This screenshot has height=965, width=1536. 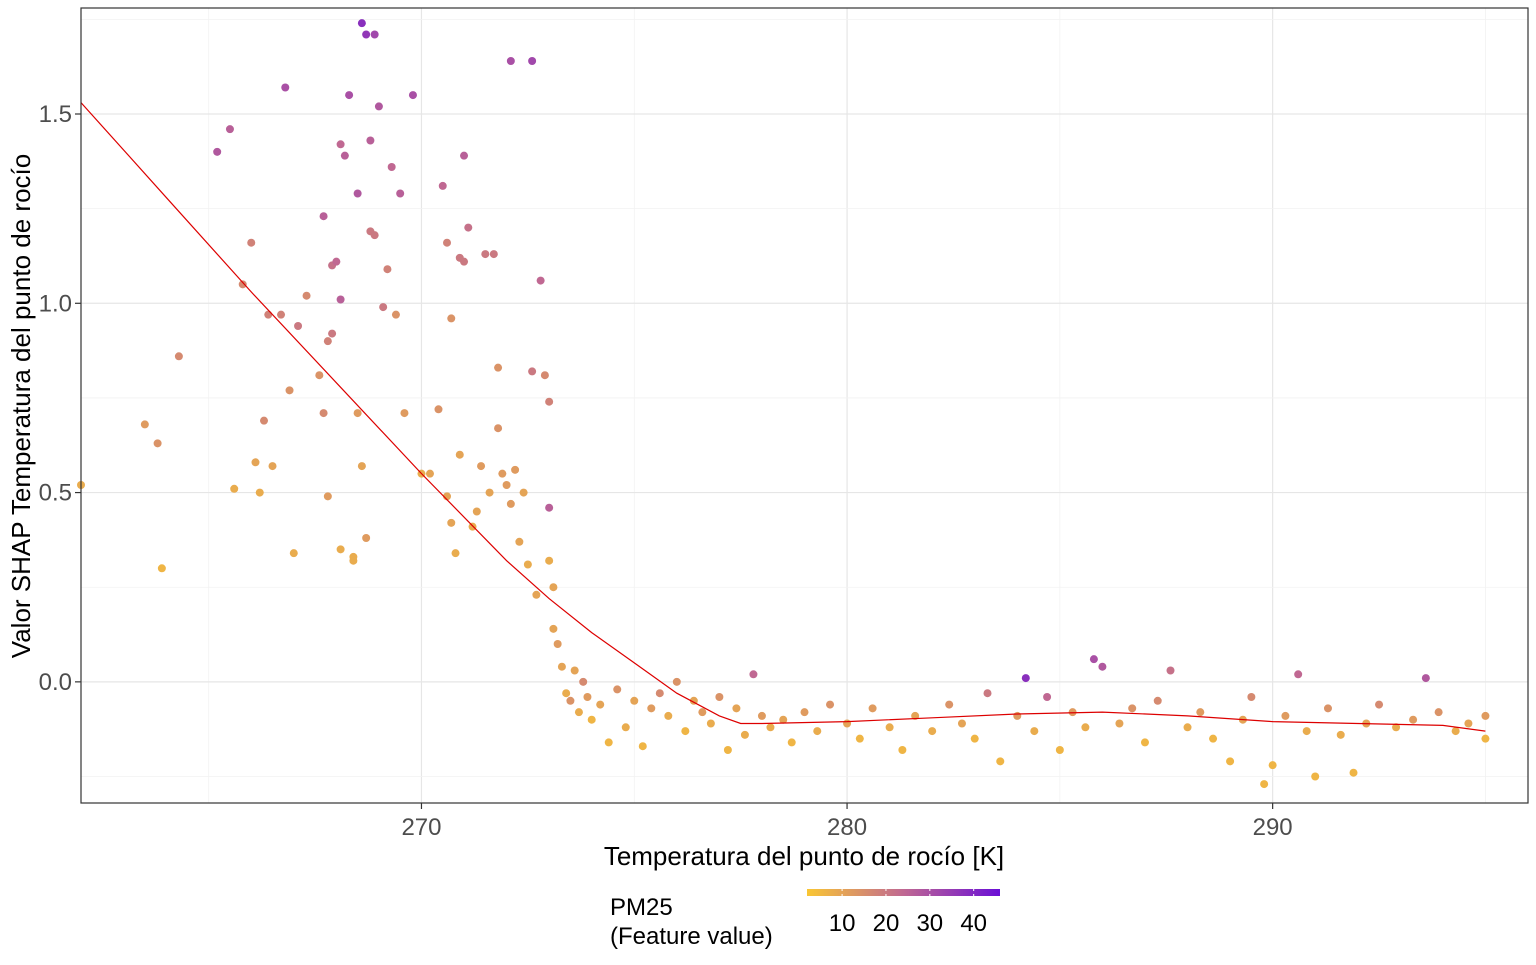 I want to click on colorbar-tick-label: 10, so click(x=842, y=923).